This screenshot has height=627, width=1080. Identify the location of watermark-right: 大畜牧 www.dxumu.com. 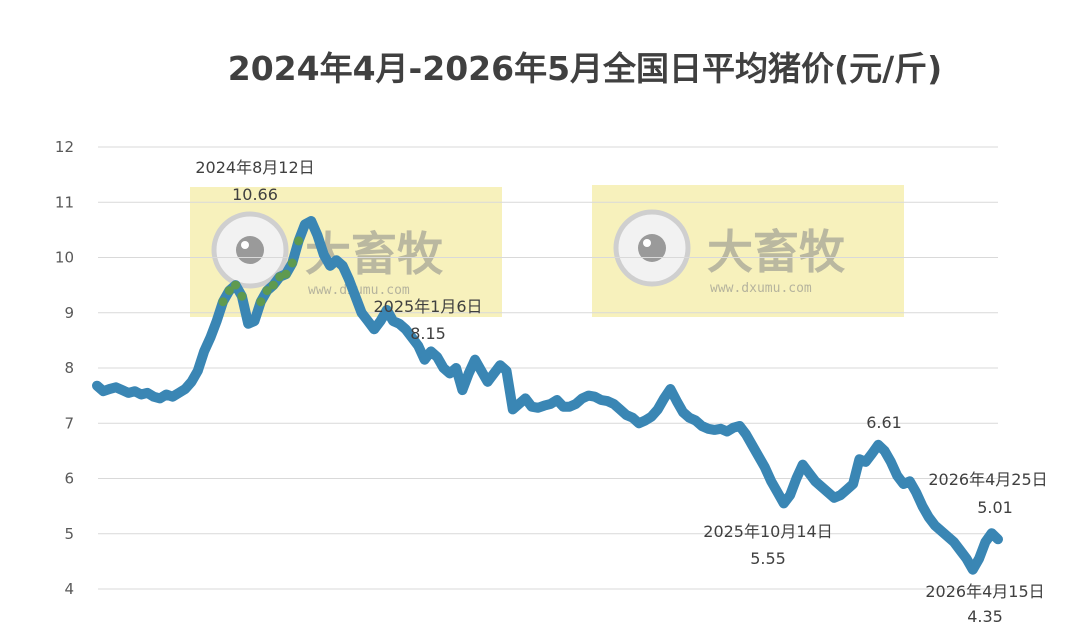
(748, 251).